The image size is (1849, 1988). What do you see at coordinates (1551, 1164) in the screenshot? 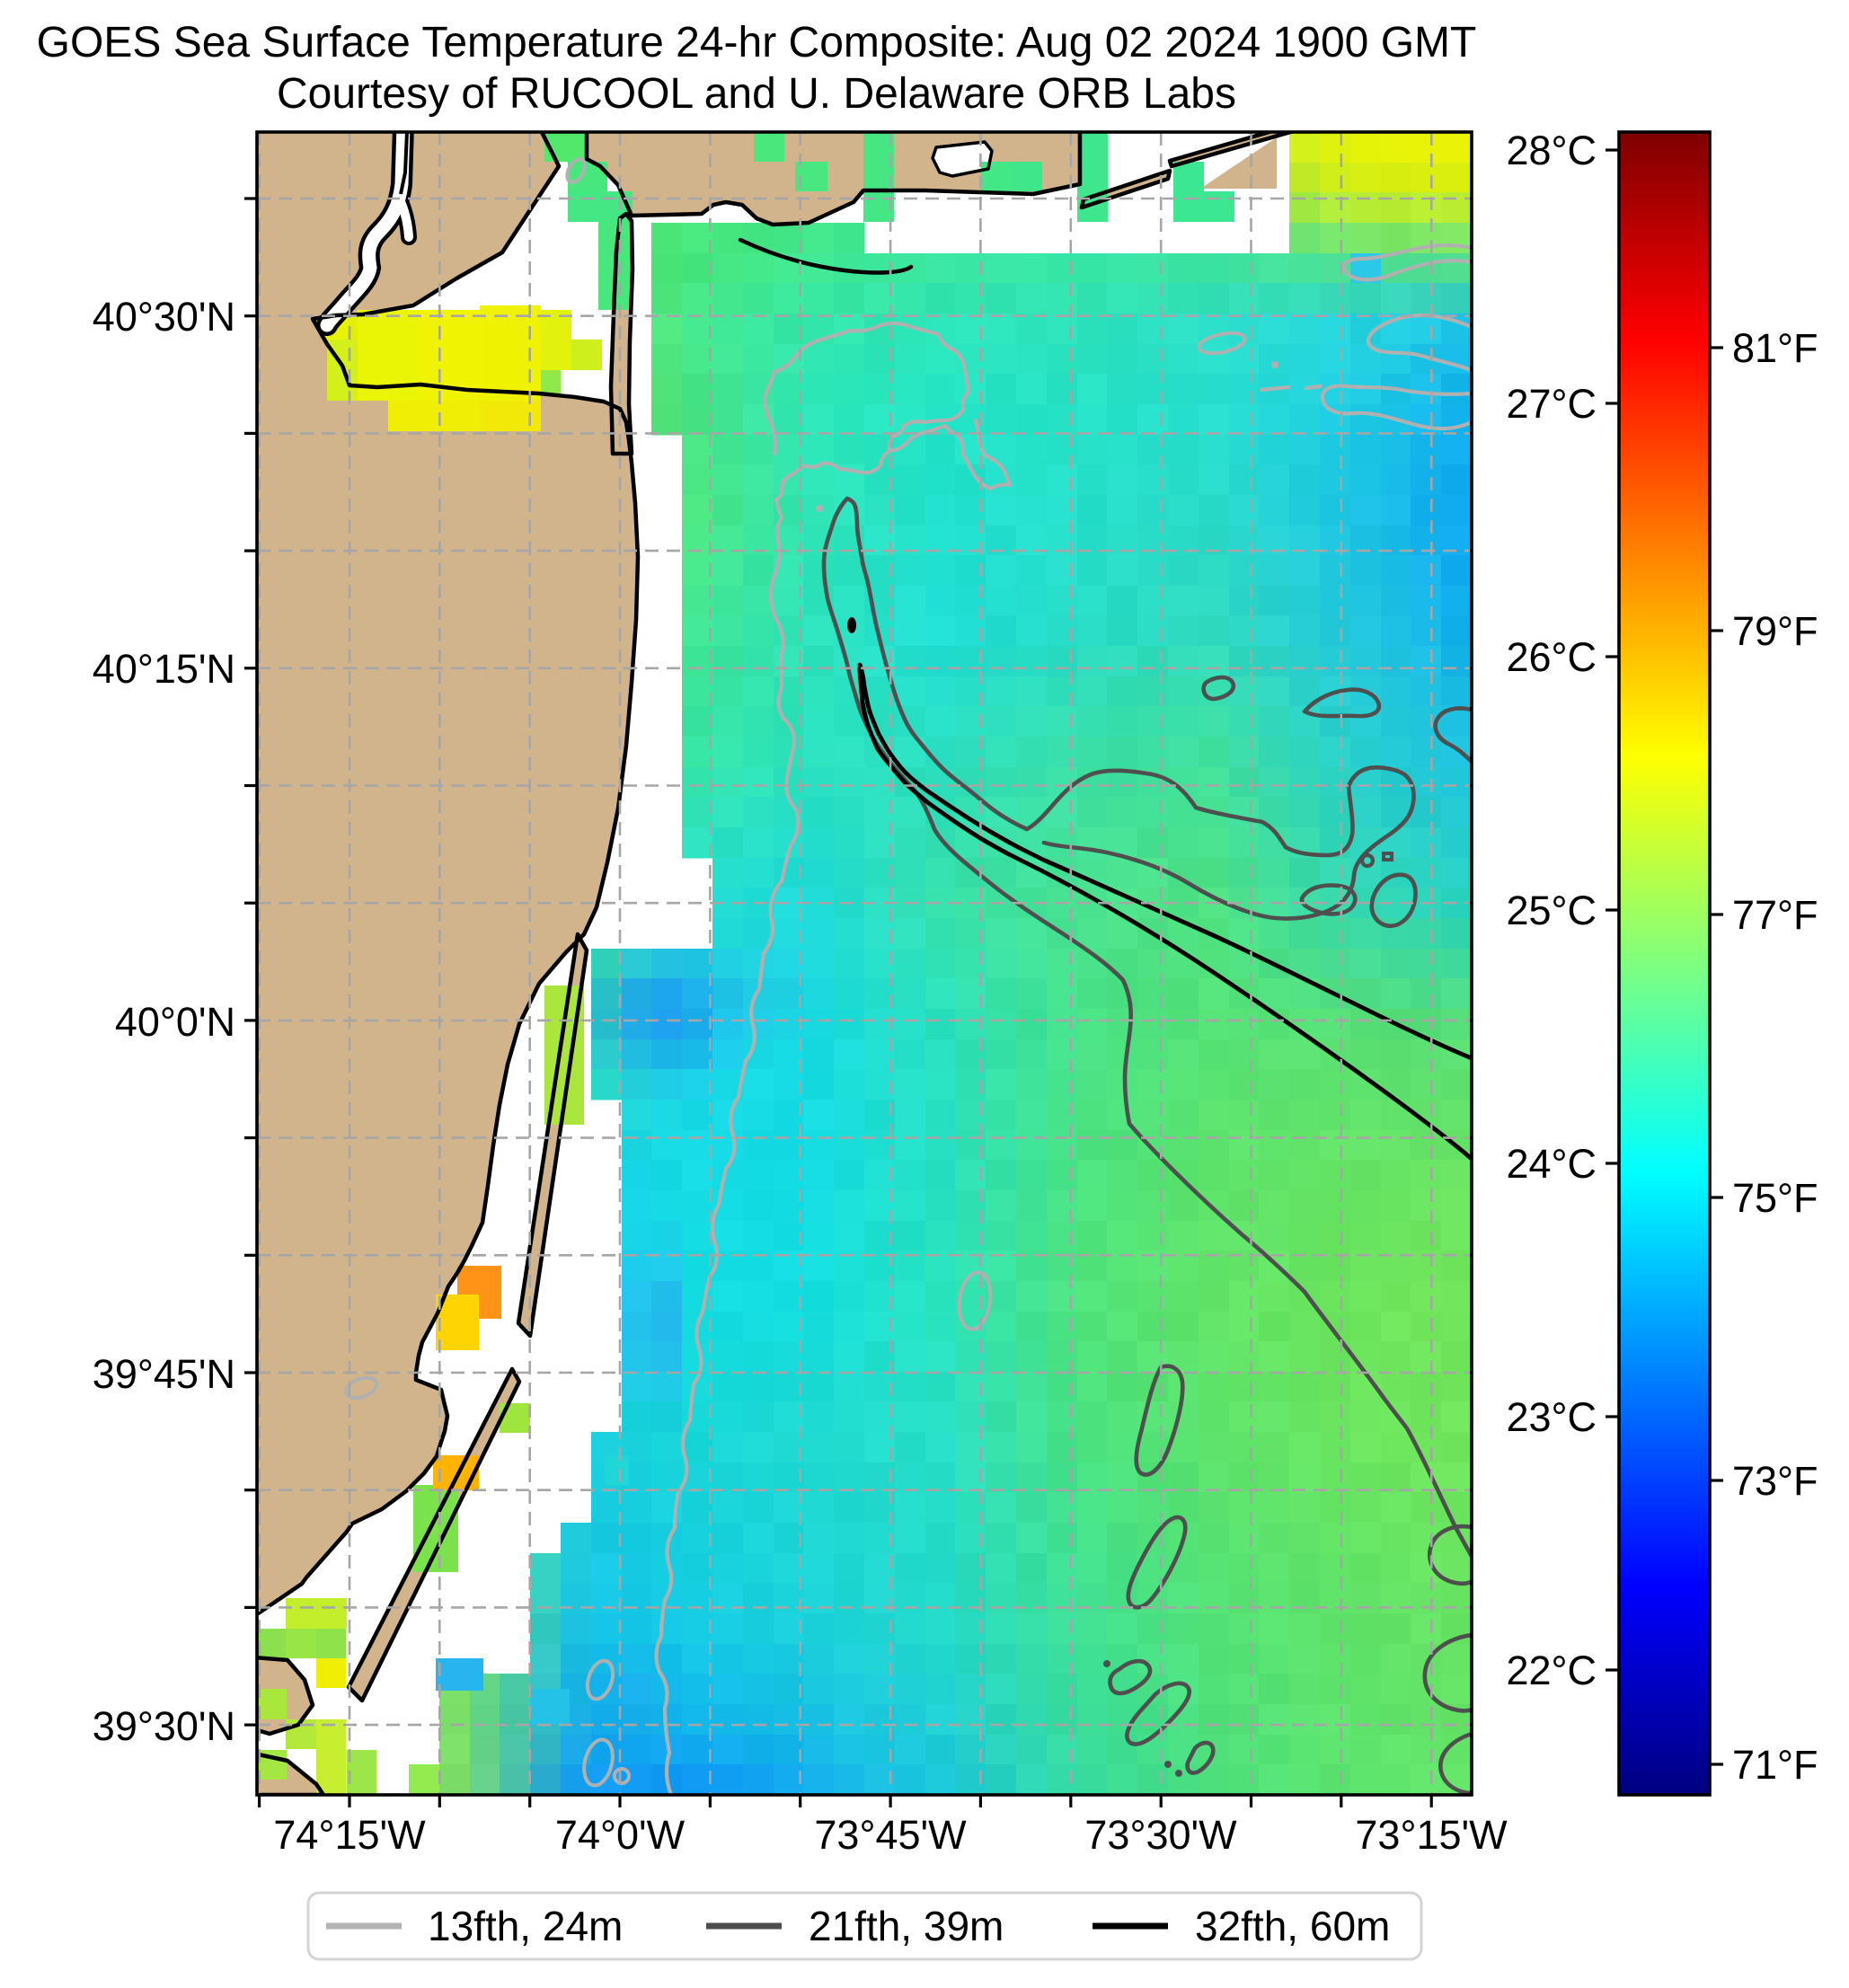
I see `svg-text: 24°C` at bounding box center [1551, 1164].